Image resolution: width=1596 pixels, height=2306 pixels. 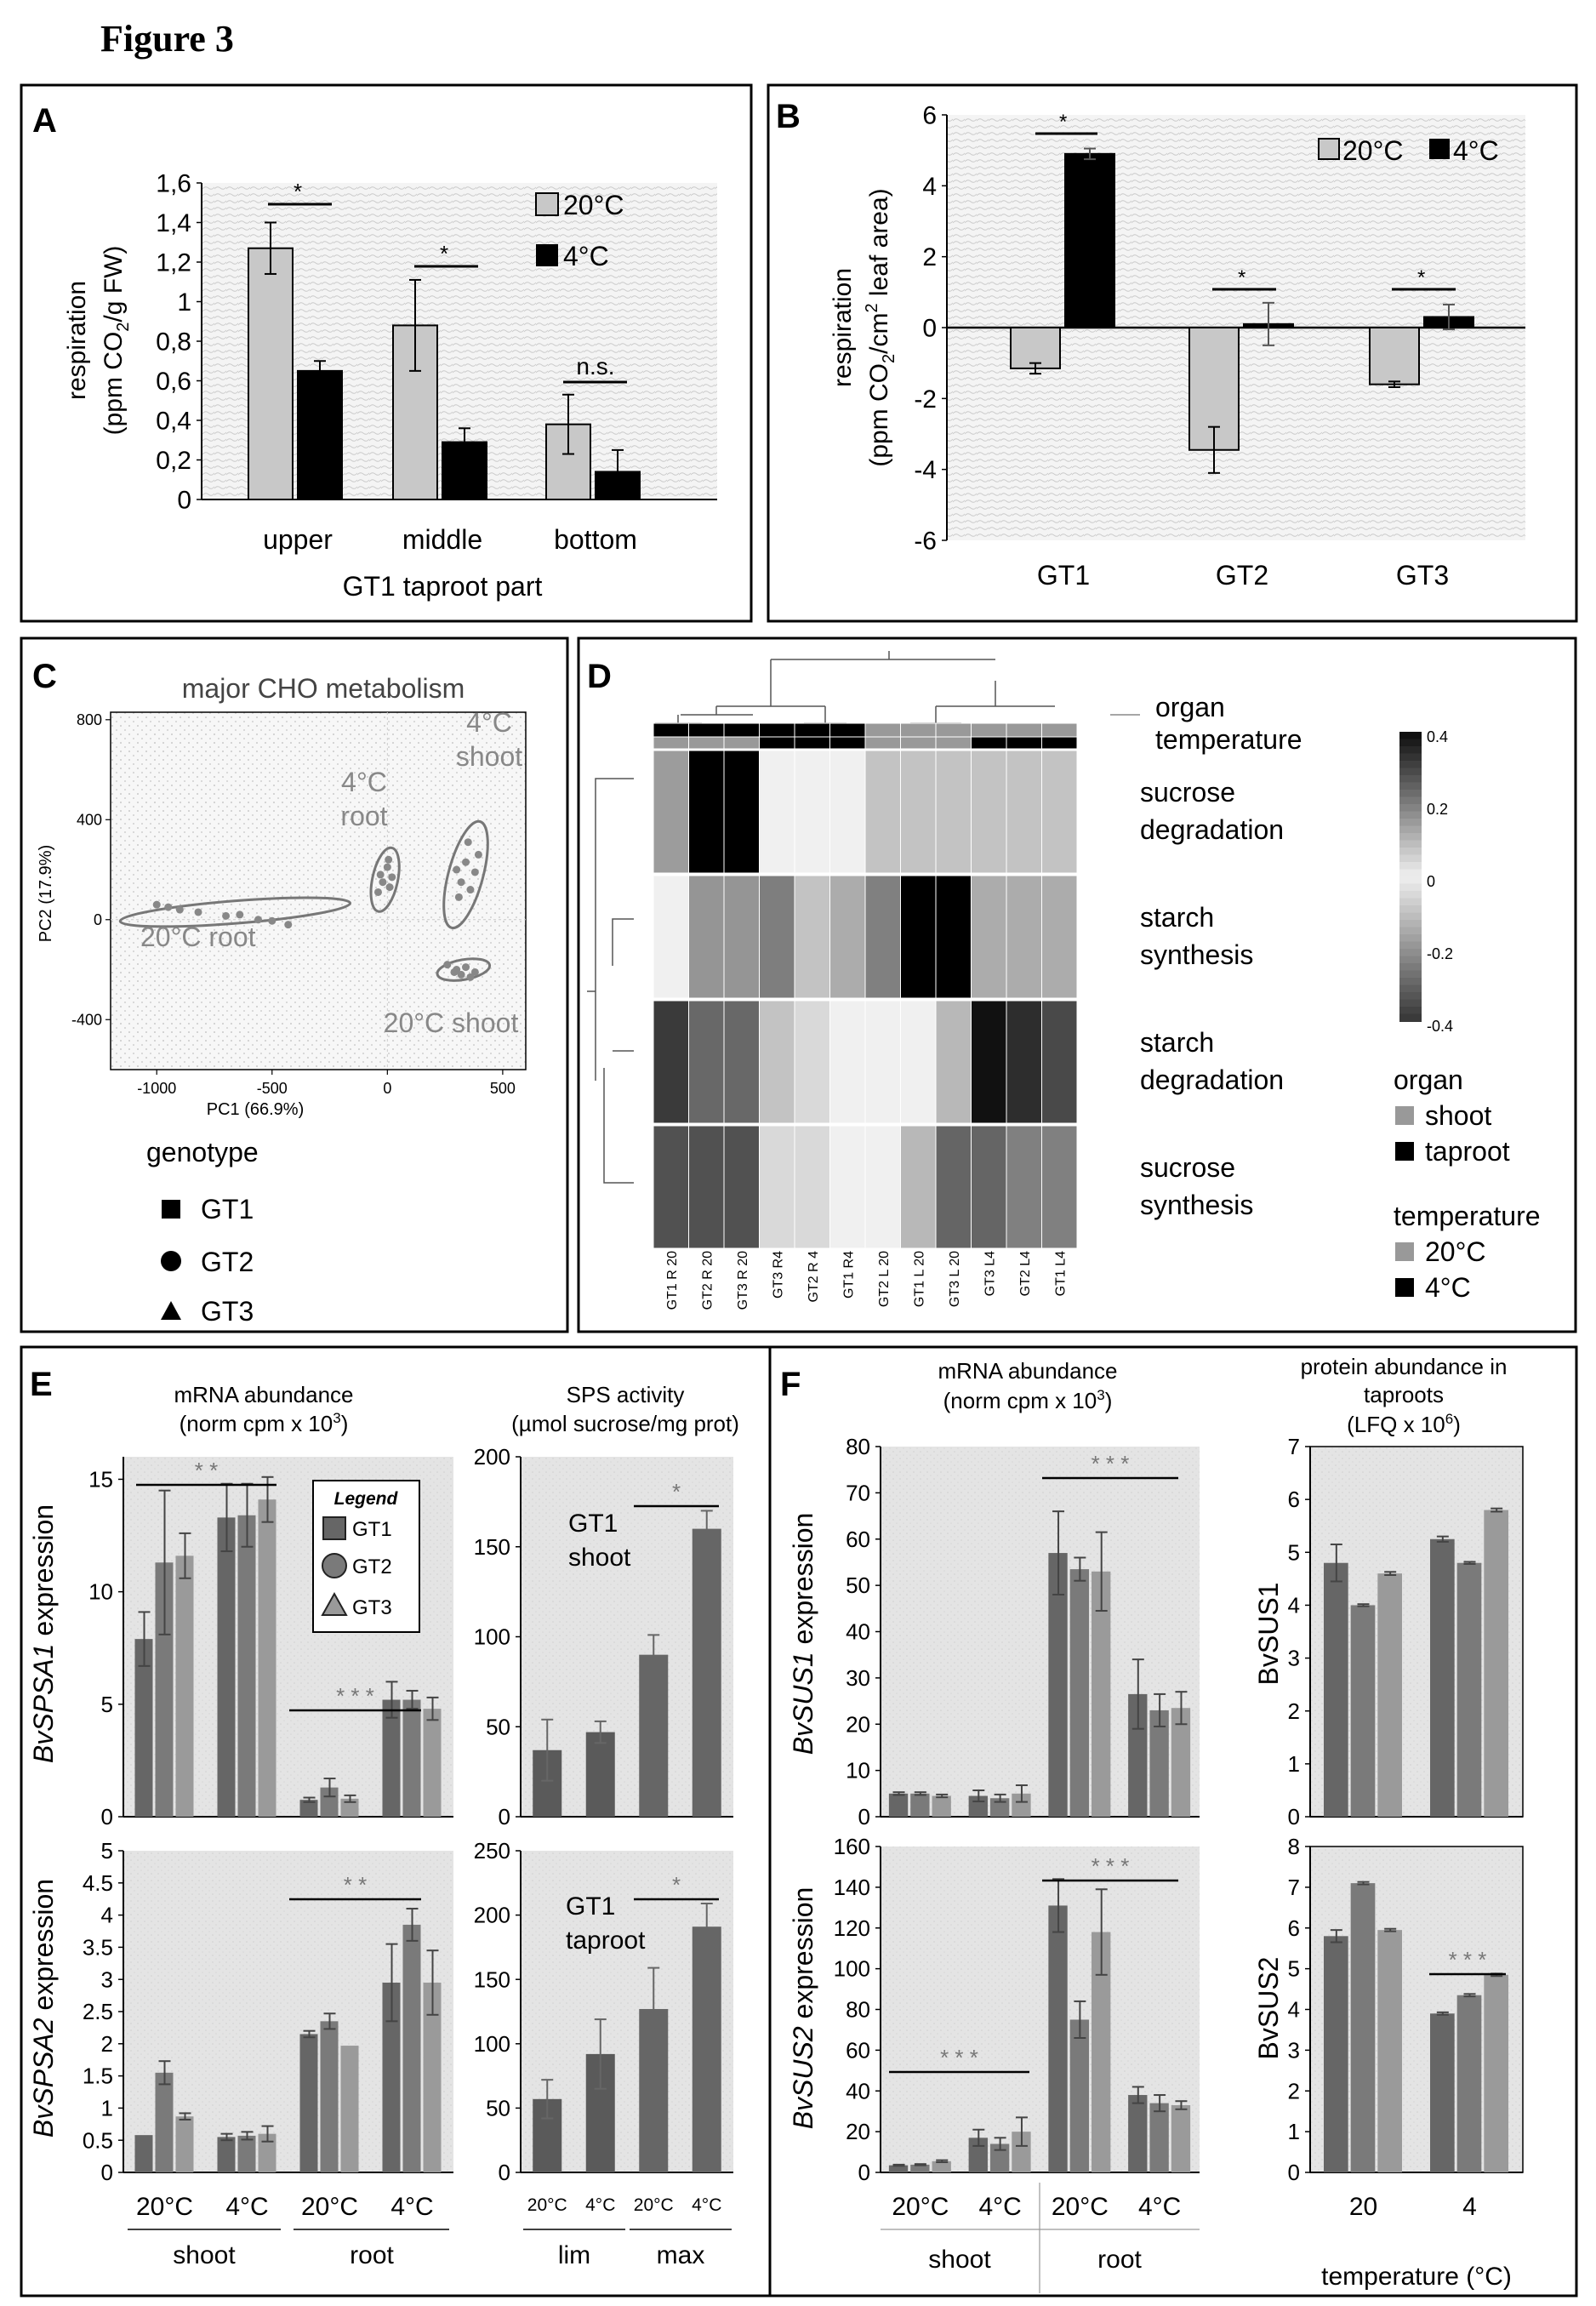 I want to click on panel-f-ylabel-top: BvSUS1 expression, so click(x=803, y=1634).